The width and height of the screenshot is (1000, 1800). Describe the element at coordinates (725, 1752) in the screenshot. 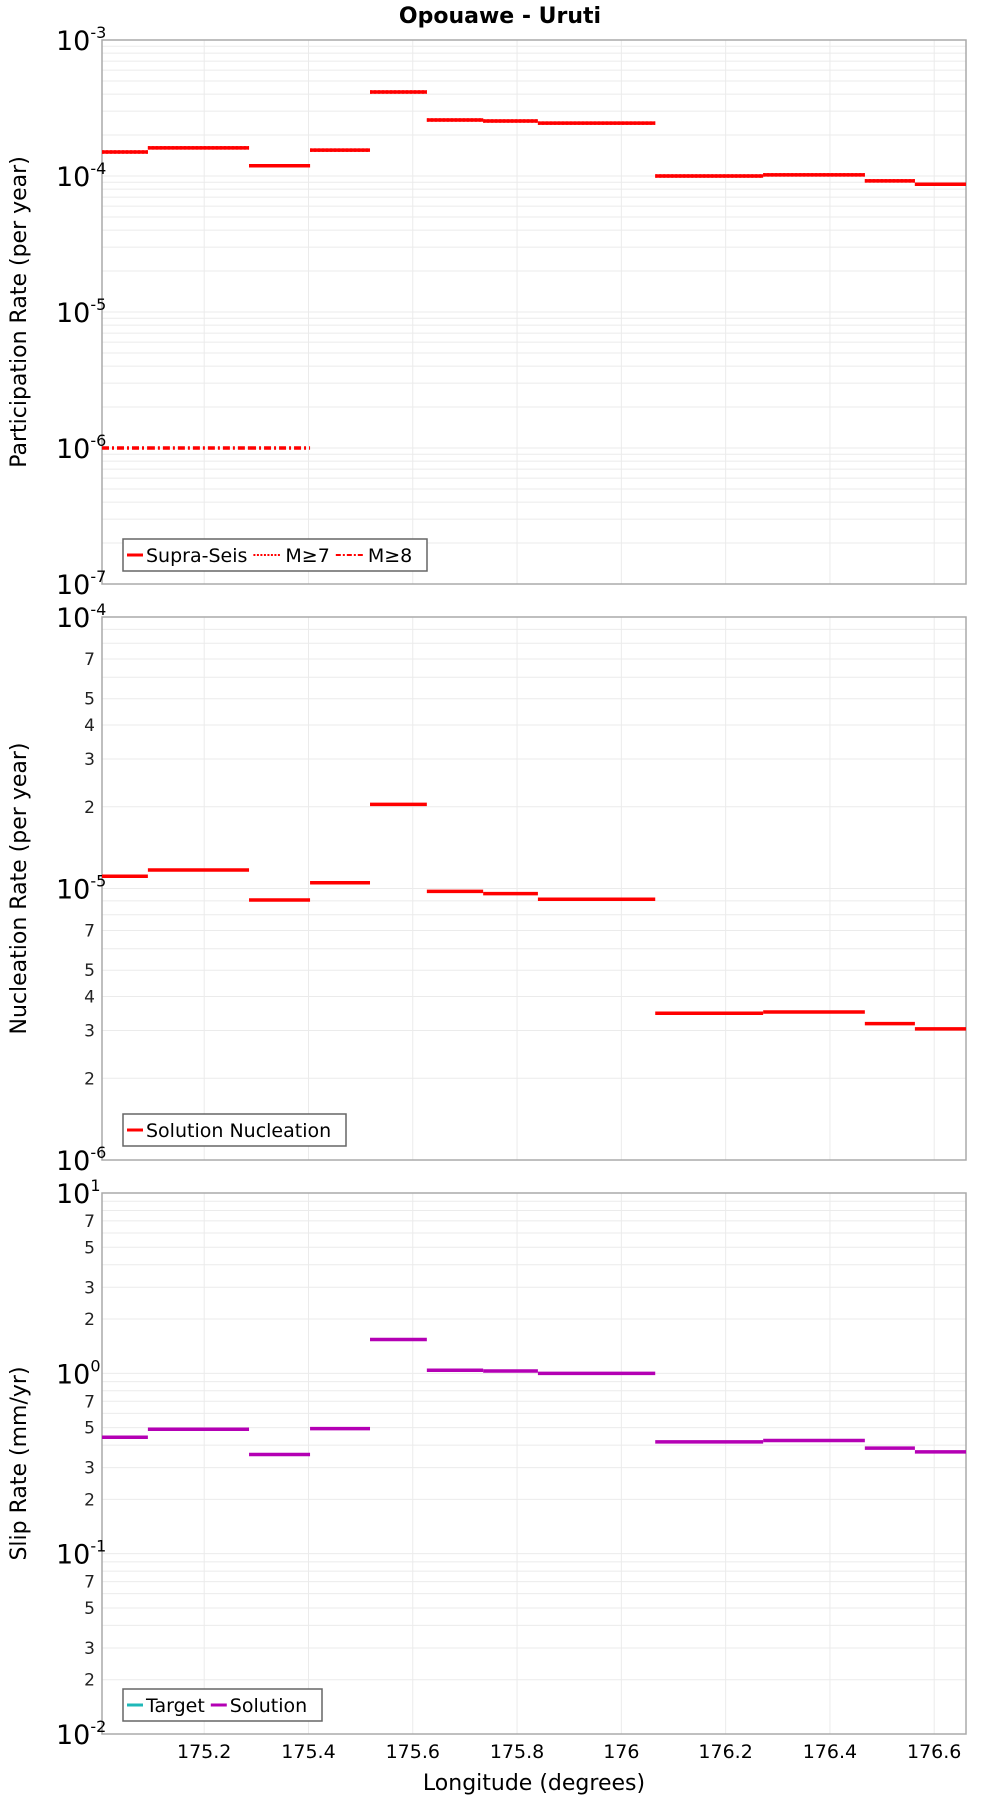

I see `x-tick-label: 176.2` at that location.